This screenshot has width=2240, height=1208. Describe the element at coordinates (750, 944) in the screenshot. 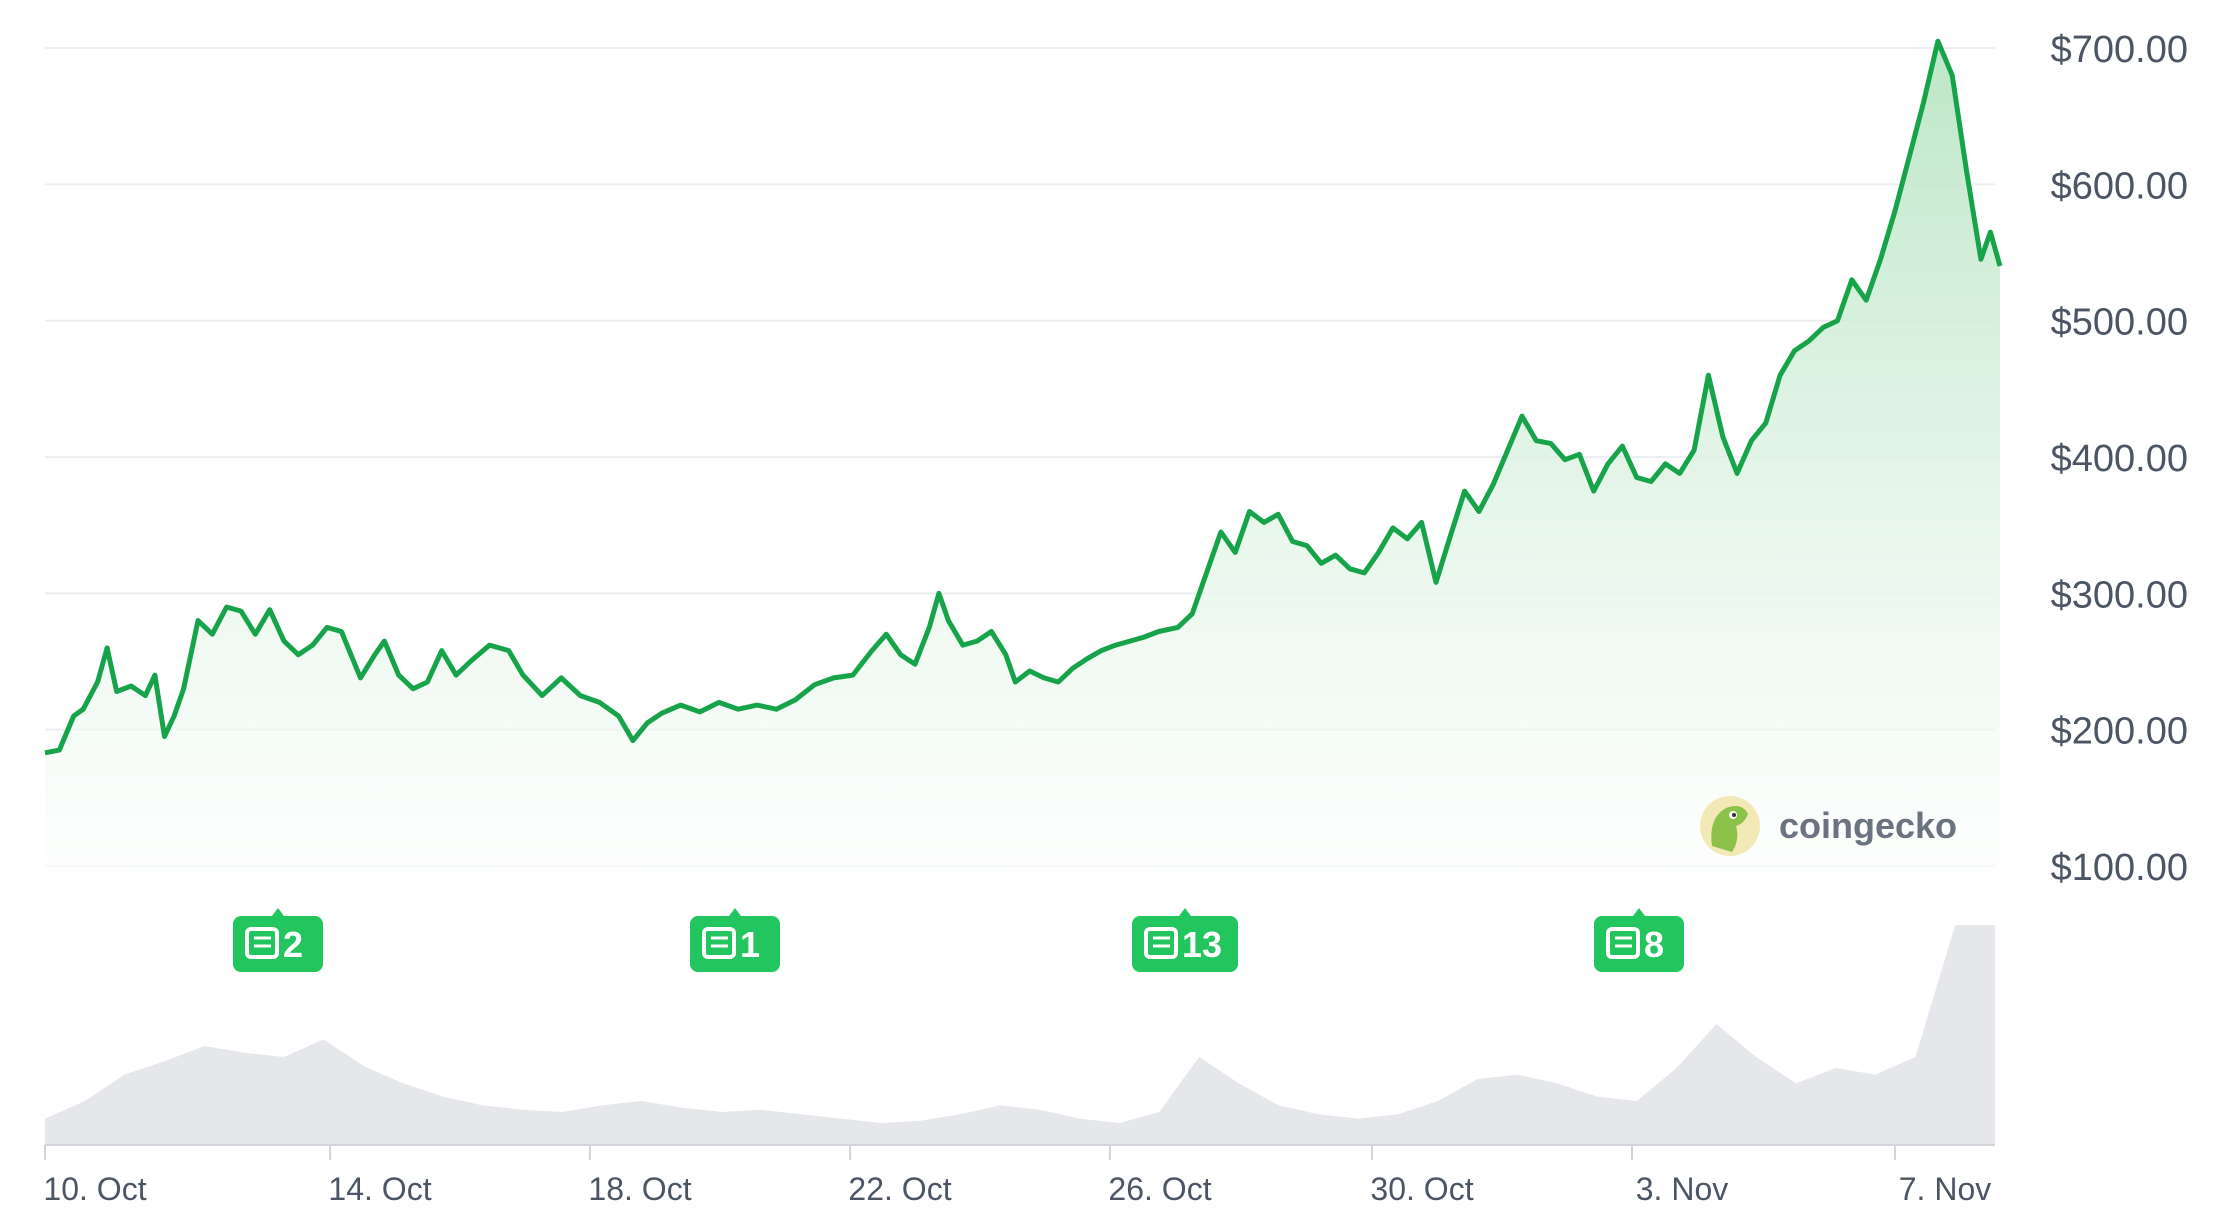

I see `news-count: 1` at that location.